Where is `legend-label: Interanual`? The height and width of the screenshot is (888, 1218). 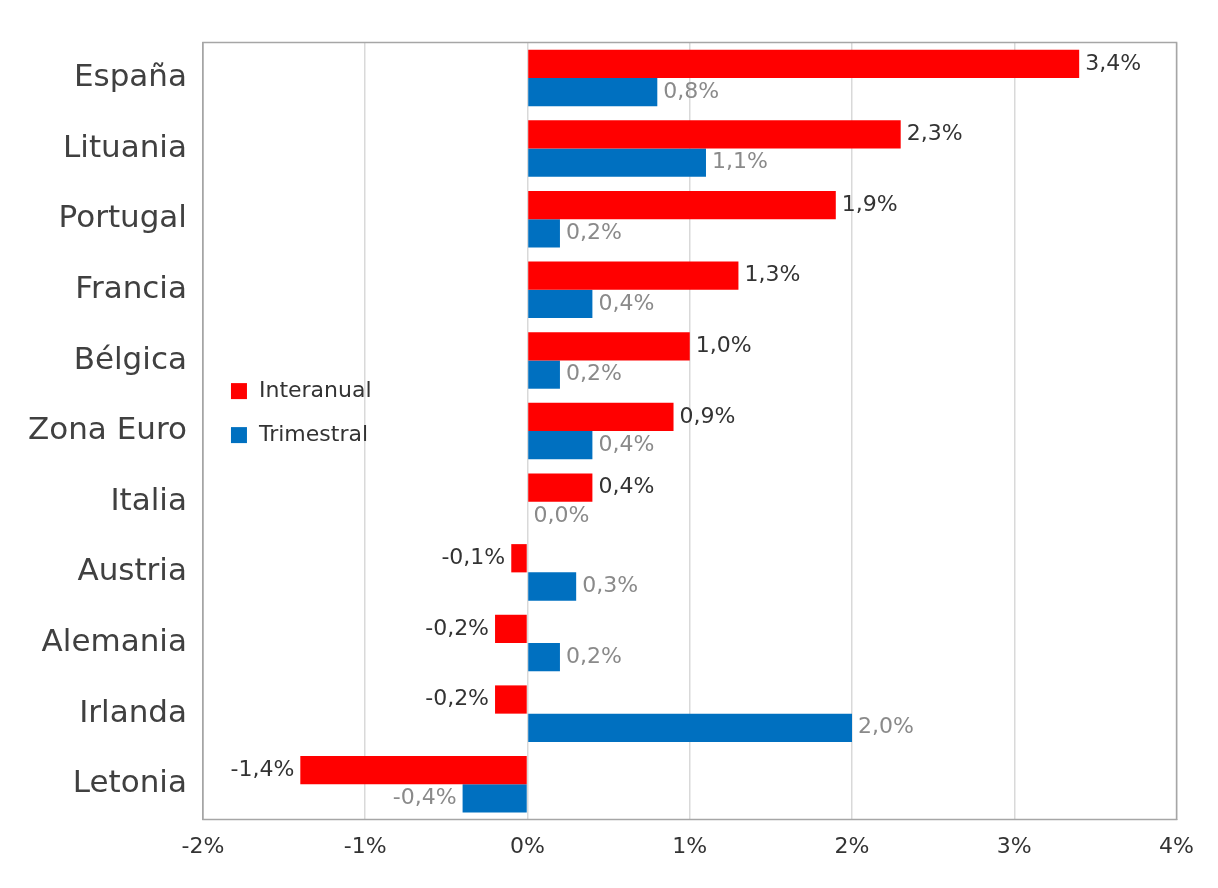
legend-label: Interanual is located at coordinates (315, 389).